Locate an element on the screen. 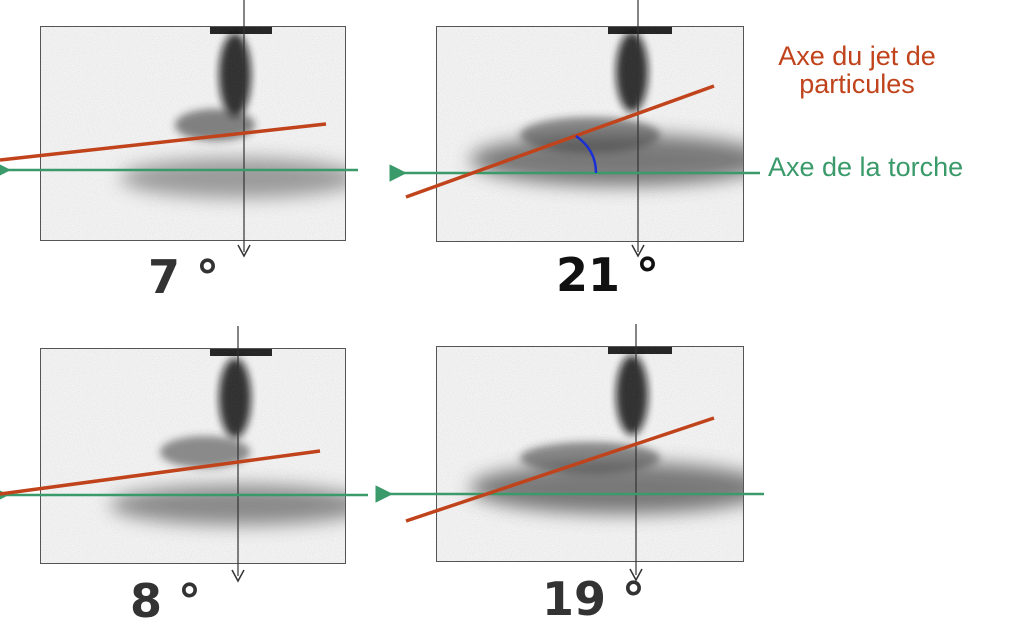  panel-bottom-right is located at coordinates (590, 454).